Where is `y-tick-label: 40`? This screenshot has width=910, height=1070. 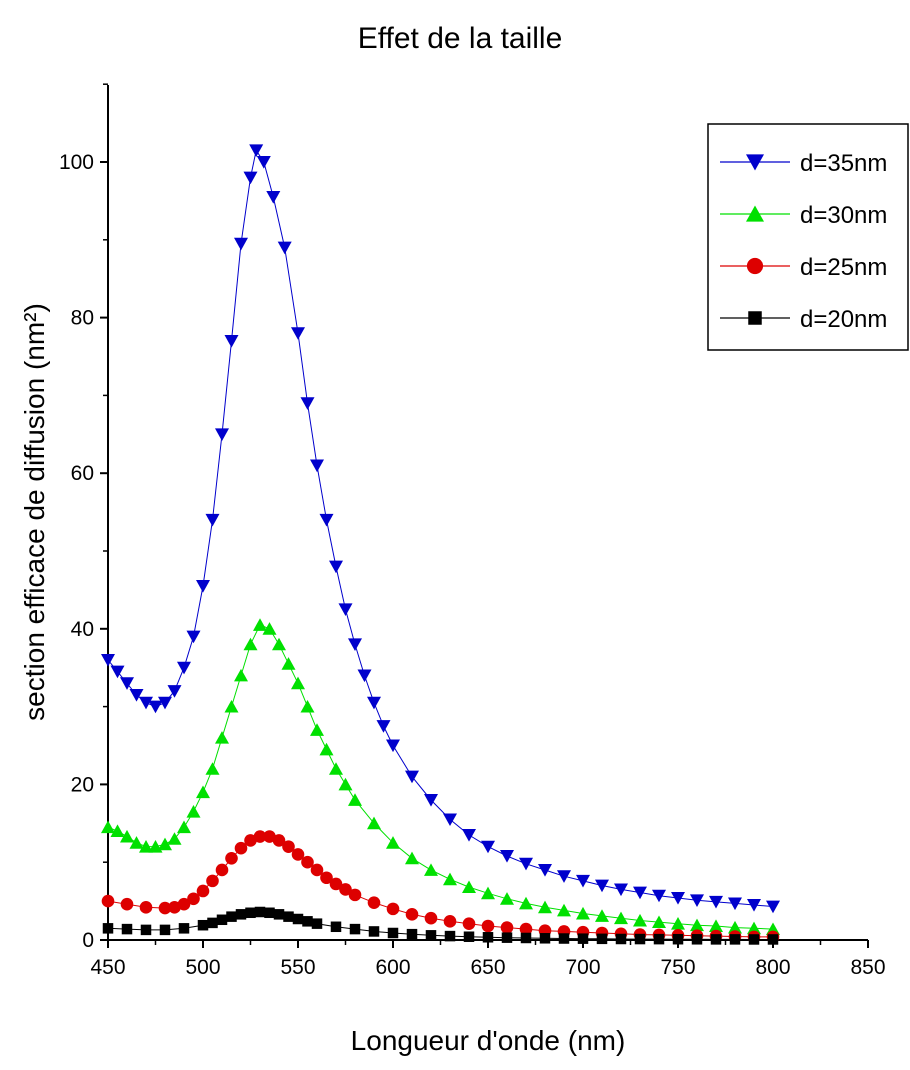 y-tick-label: 40 is located at coordinates (82, 629).